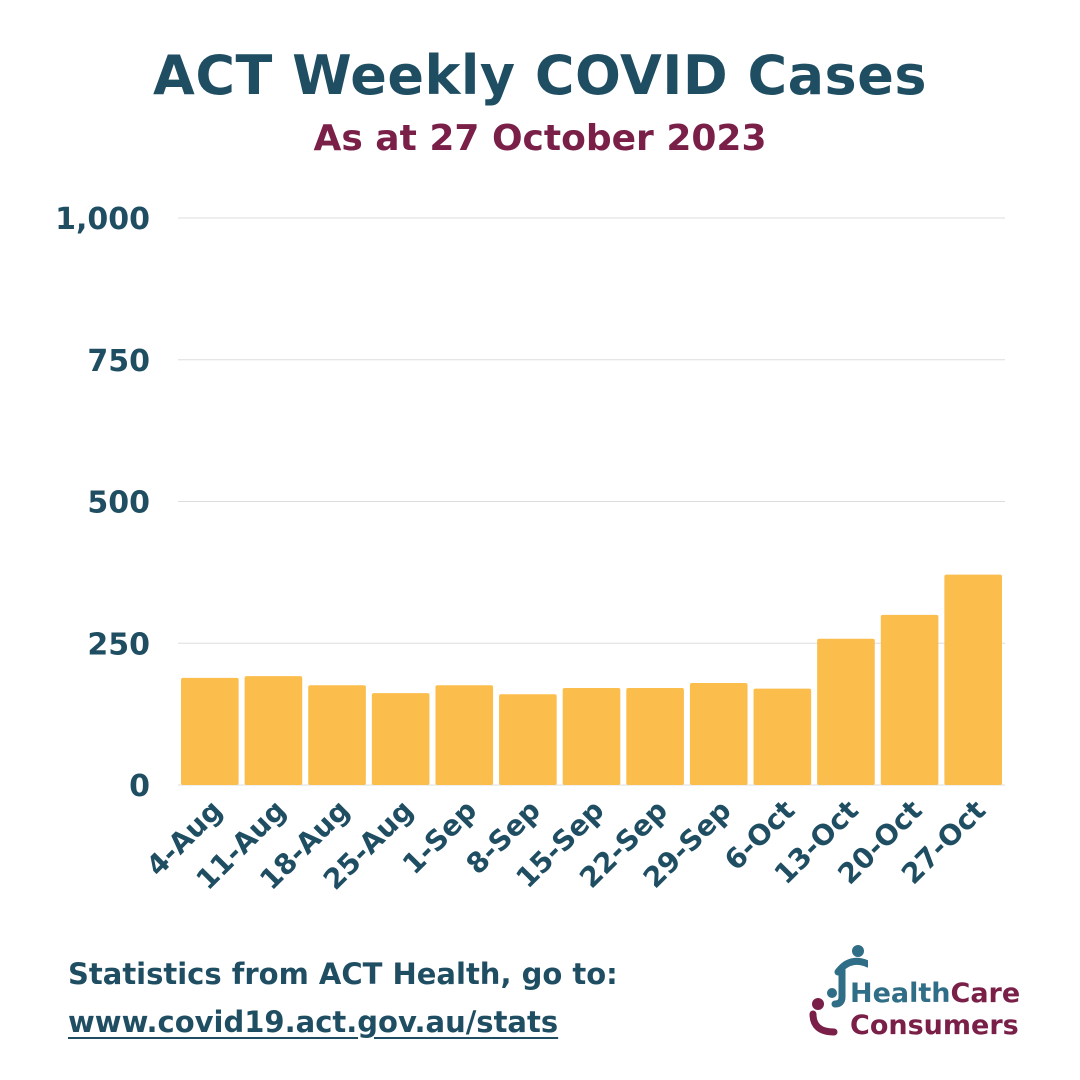  What do you see at coordinates (718, 733) in the screenshot?
I see `bar-29-Sep` at bounding box center [718, 733].